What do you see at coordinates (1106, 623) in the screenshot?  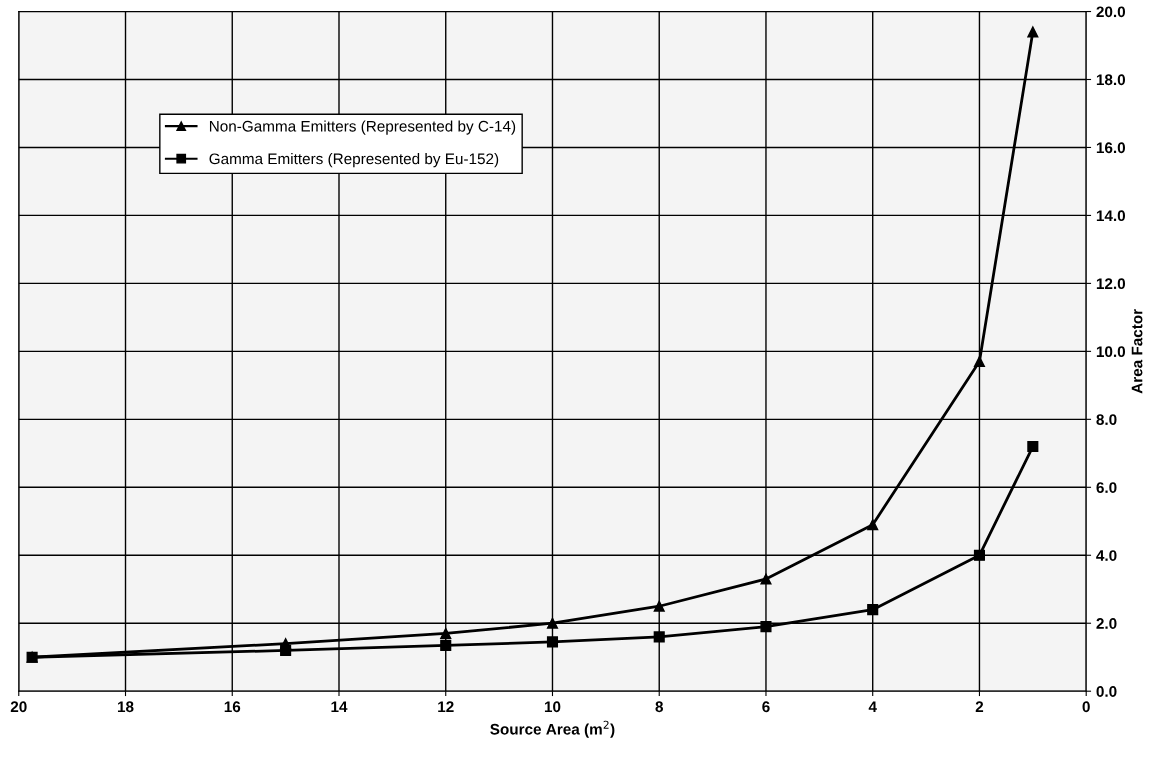 I see `y-tick-label: 2.0` at bounding box center [1106, 623].